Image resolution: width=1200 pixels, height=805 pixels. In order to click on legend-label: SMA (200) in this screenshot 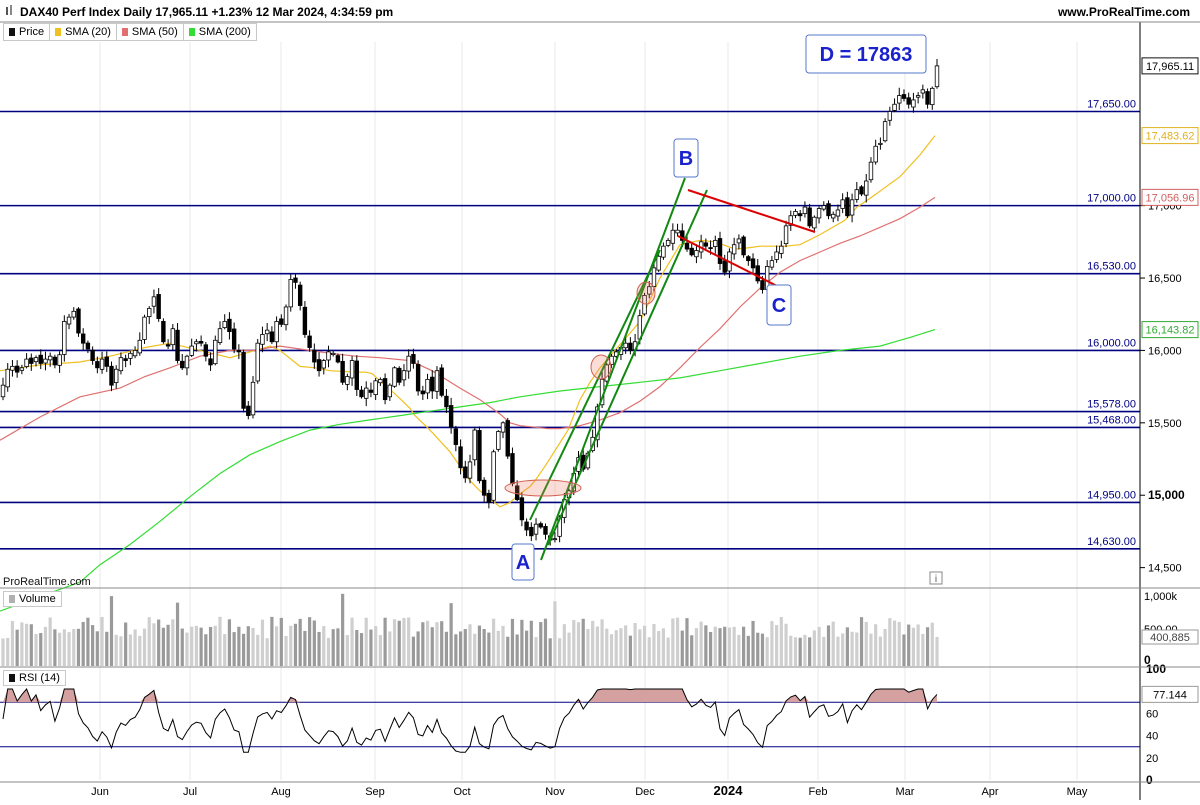, I will do `click(224, 32)`.